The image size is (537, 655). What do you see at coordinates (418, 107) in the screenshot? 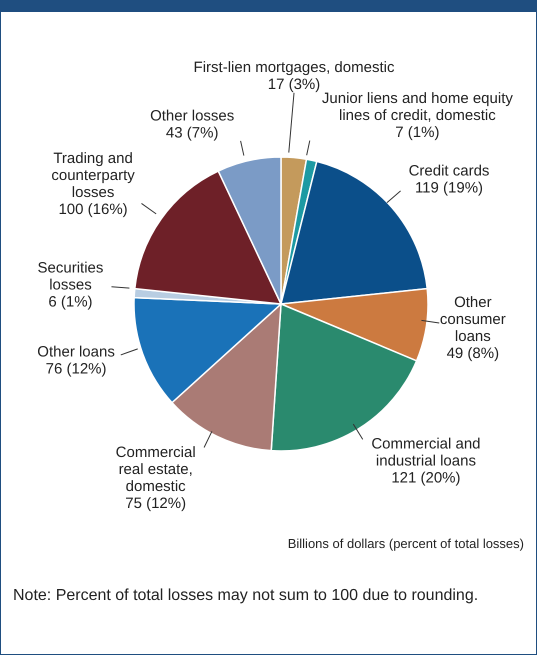
I see `slice-label: Junior liens and home equity lines of credit, domestic` at bounding box center [418, 107].